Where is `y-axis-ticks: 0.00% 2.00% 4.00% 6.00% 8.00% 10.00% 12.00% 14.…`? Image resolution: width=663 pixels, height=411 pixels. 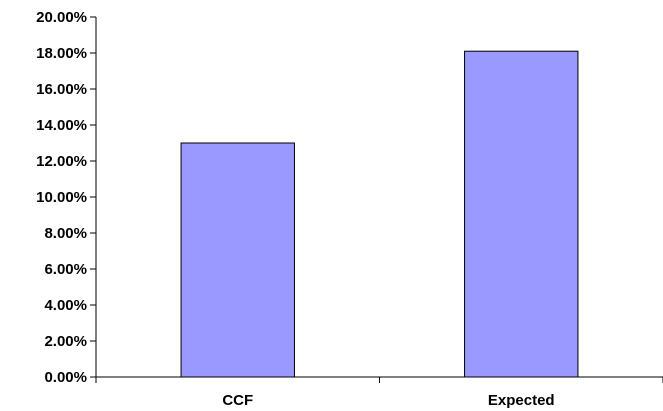 y-axis-ticks: 0.00% 2.00% 4.00% 6.00% 8.00% 10.00% 12.00% 14.… is located at coordinates (66, 197).